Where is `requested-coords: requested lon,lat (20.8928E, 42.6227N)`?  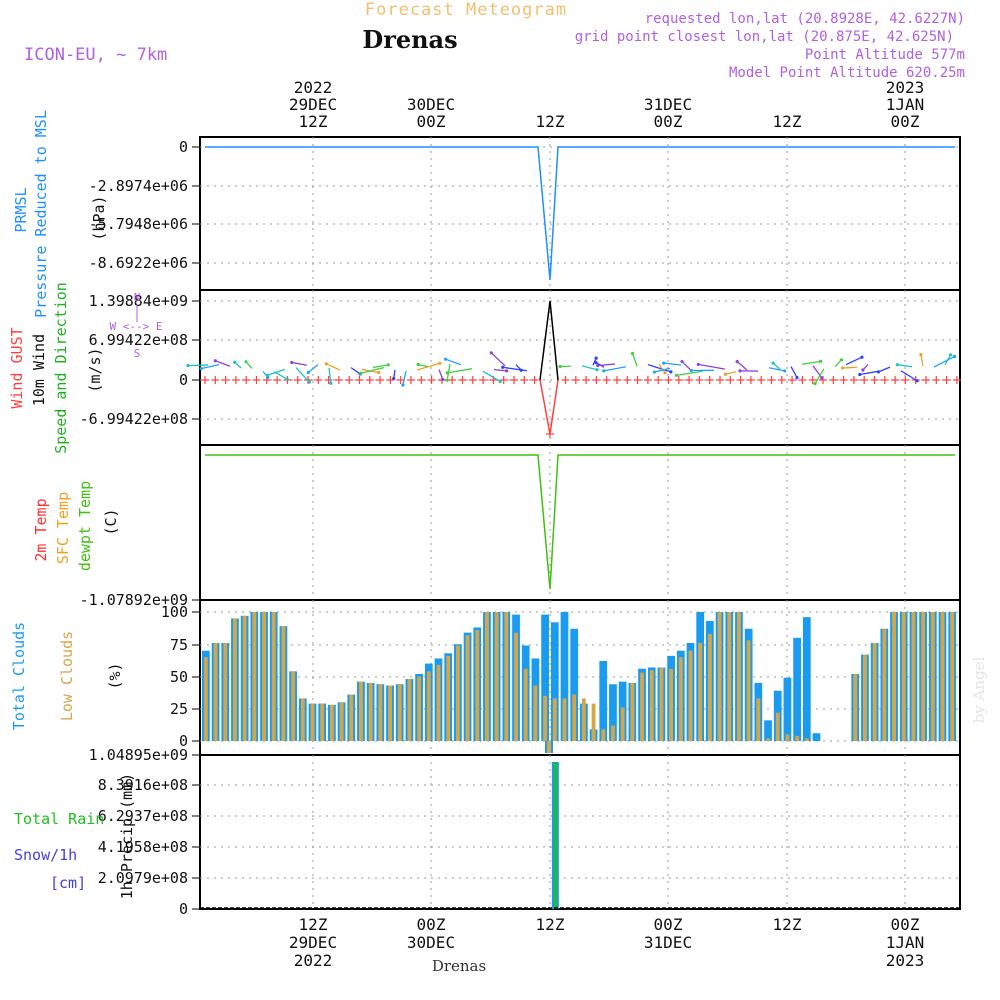 requested-coords: requested lon,lat (20.8928E, 42.6227N) is located at coordinates (805, 19).